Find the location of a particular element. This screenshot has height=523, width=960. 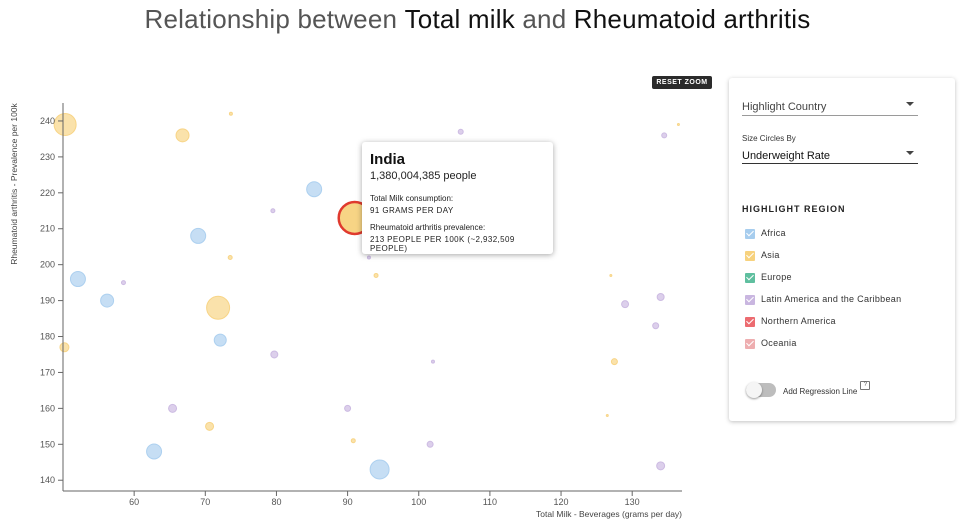

highlight-country-placeholder: Highlight Country is located at coordinates (784, 107).